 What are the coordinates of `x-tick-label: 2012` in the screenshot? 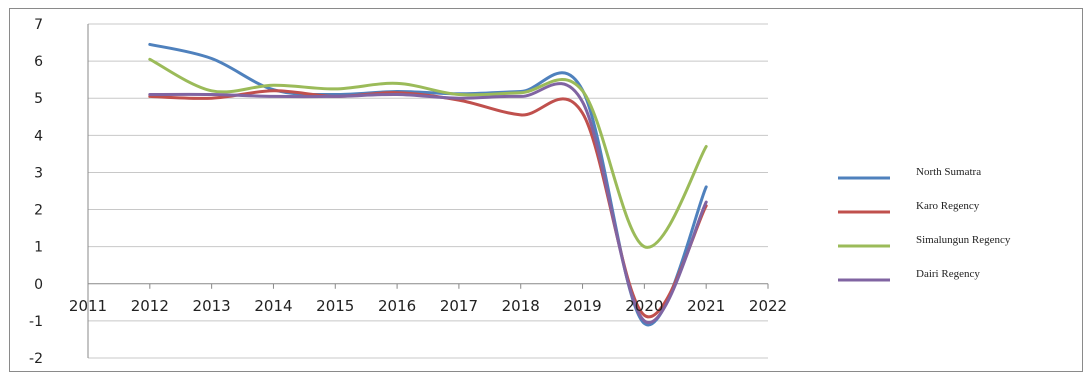 It's located at (150, 306).